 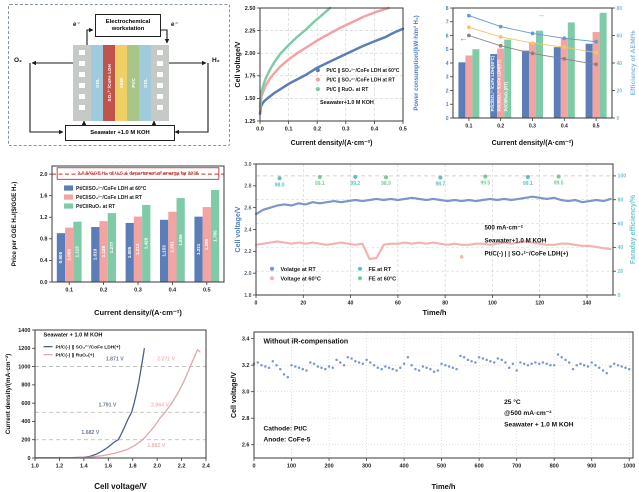 I want to click on mea-layer-label: Pt/C, so click(x=133, y=83).